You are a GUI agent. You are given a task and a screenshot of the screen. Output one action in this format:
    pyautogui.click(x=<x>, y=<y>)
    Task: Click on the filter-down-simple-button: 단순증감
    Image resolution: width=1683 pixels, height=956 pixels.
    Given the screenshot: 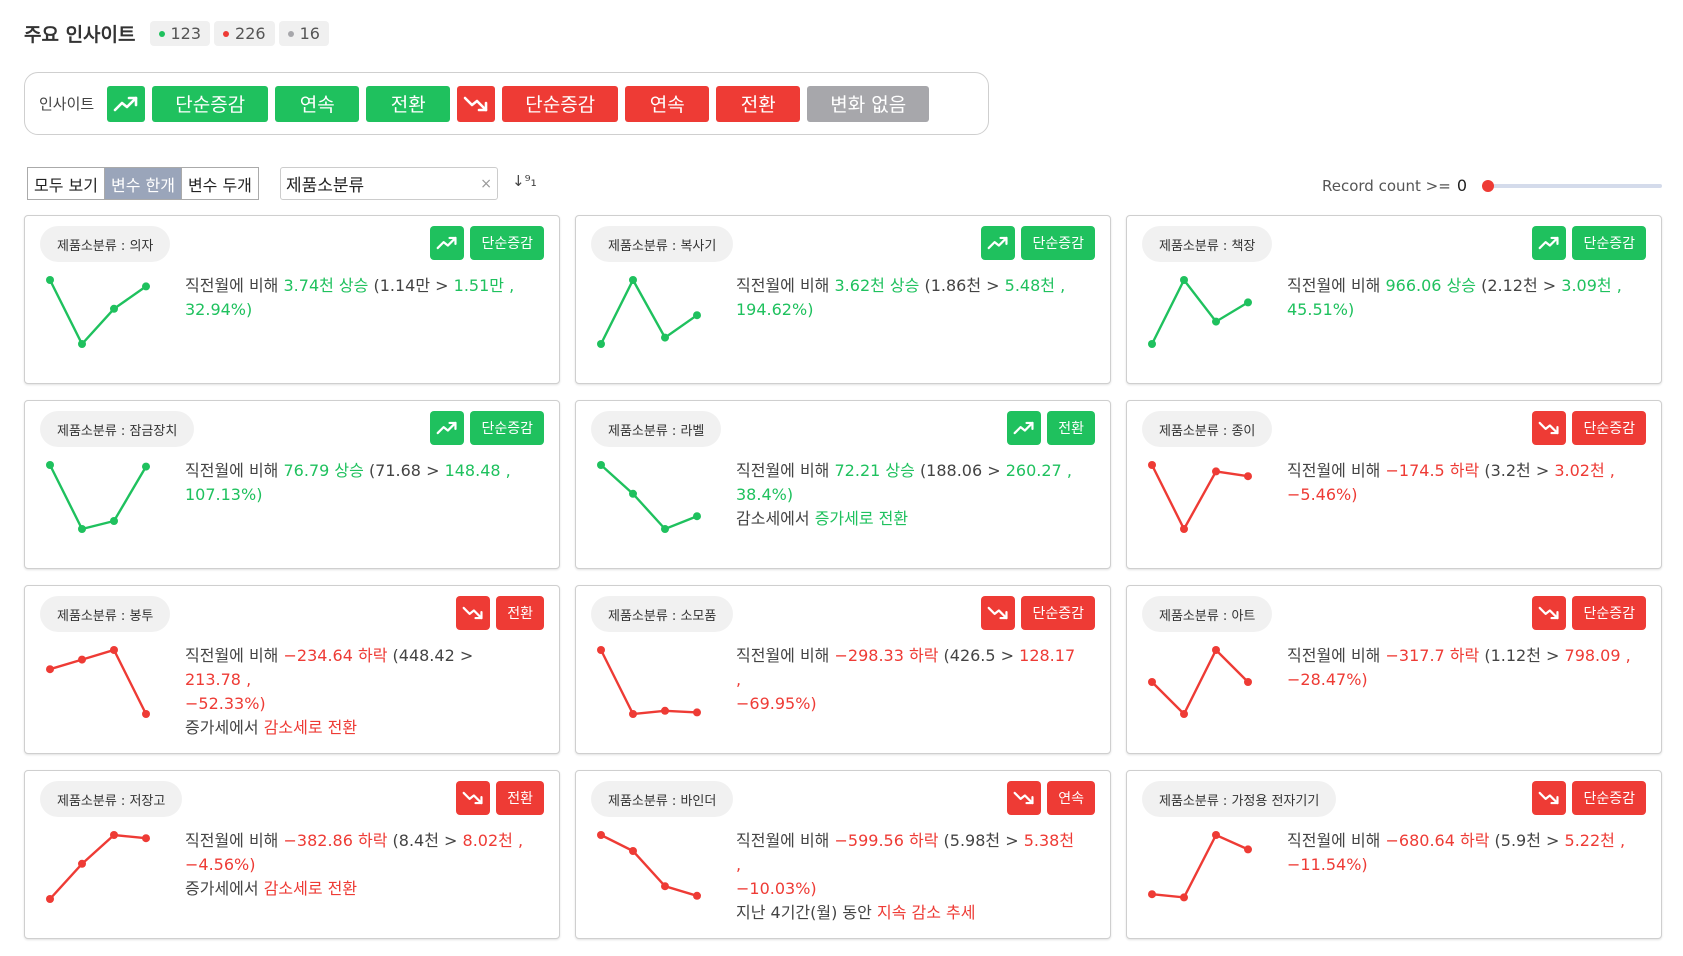 What is the action you would take?
    pyautogui.click(x=560, y=103)
    